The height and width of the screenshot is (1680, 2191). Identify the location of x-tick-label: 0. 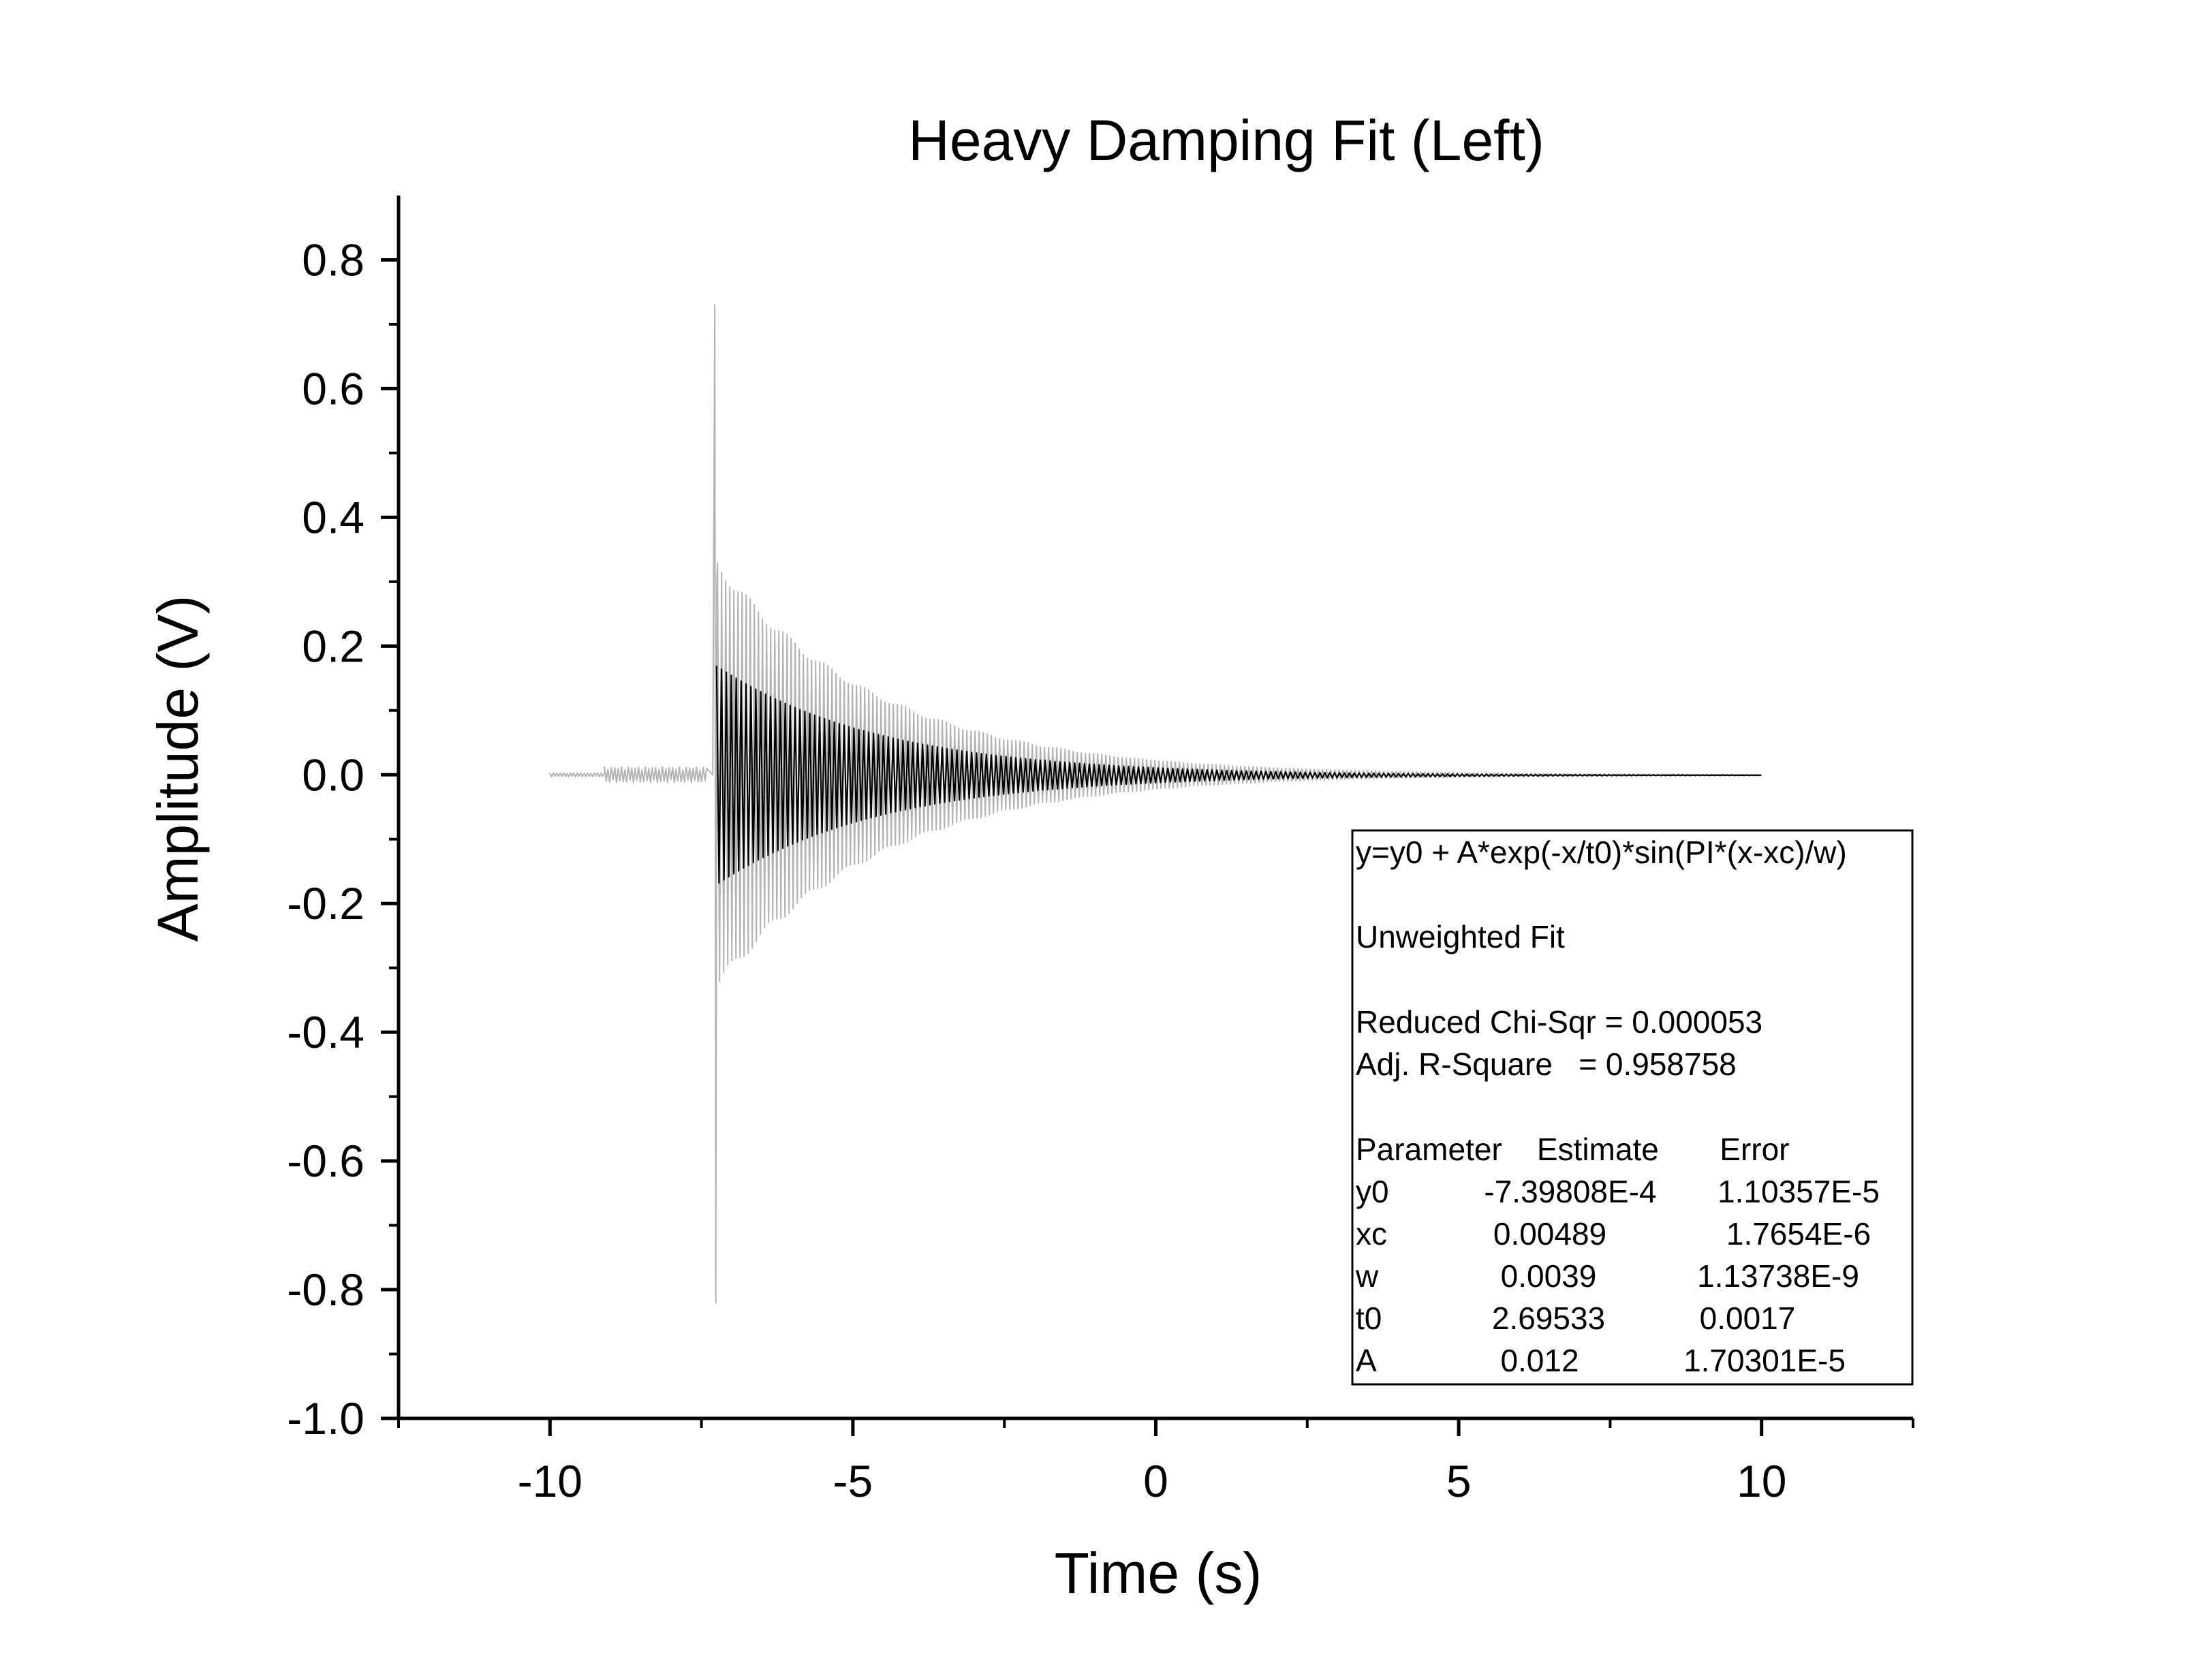
(1155, 1481).